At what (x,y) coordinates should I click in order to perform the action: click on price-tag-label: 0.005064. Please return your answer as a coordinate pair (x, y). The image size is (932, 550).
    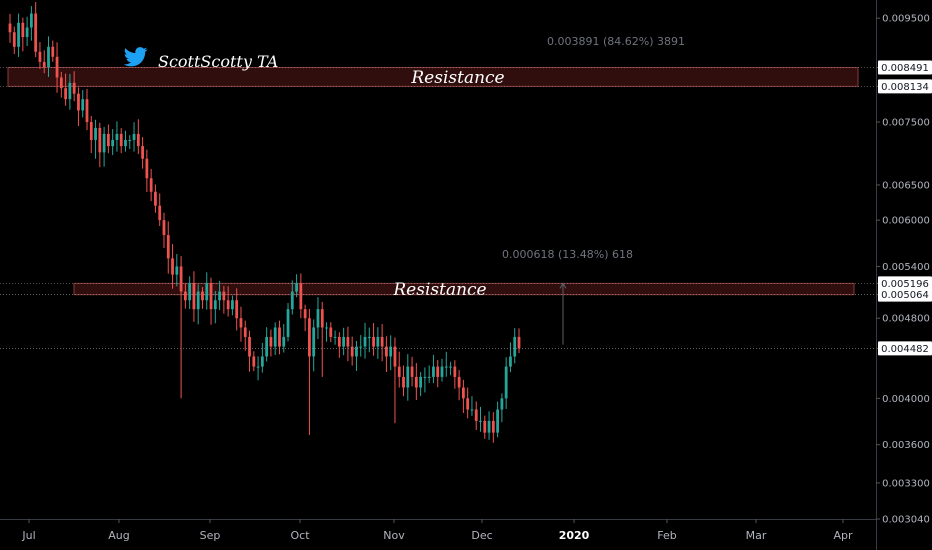
    Looking at the image, I should click on (905, 295).